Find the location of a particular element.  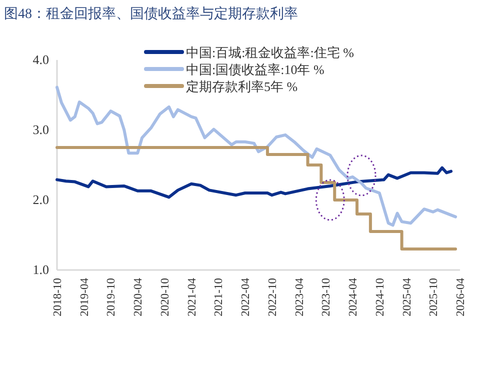

legend-label: 中国:国债收益率:10年 % is located at coordinates (255, 69).